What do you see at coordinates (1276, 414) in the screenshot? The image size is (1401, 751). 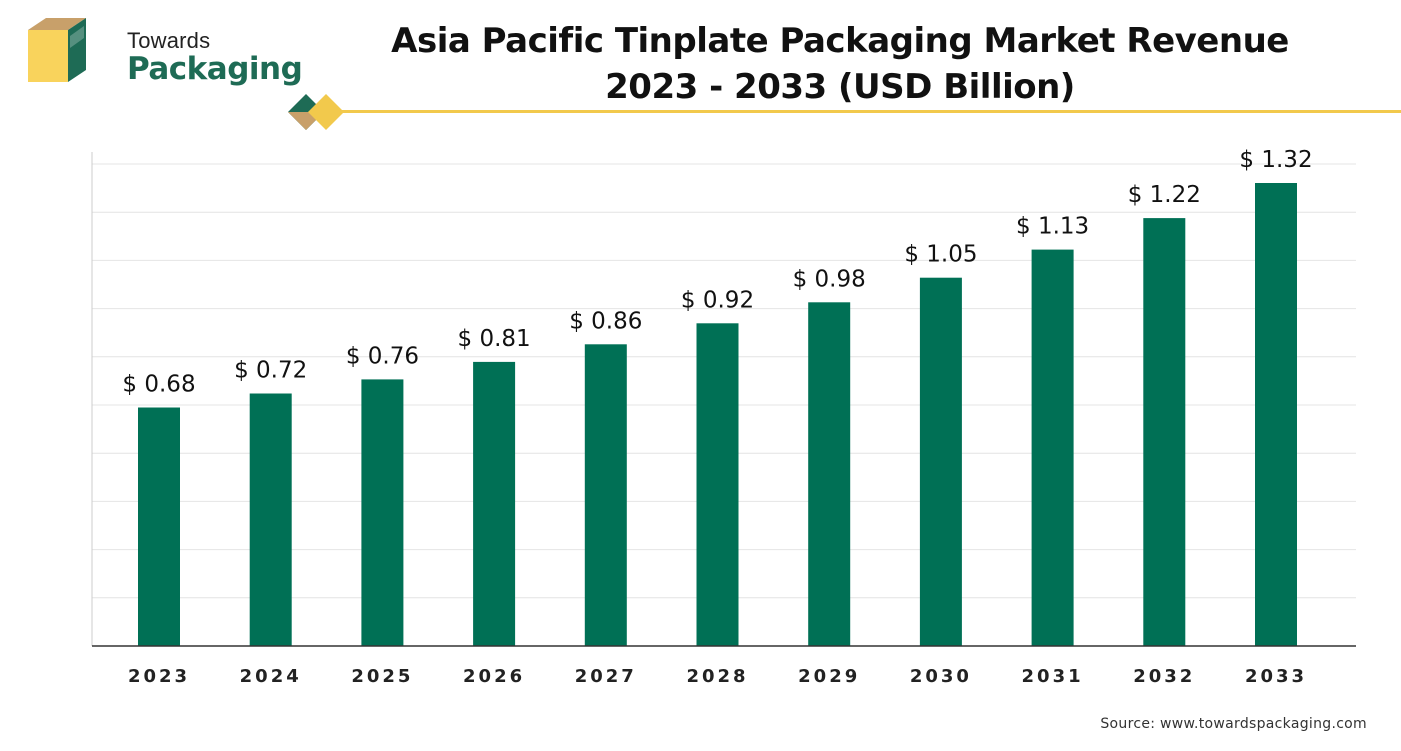 I see `bar-2033` at bounding box center [1276, 414].